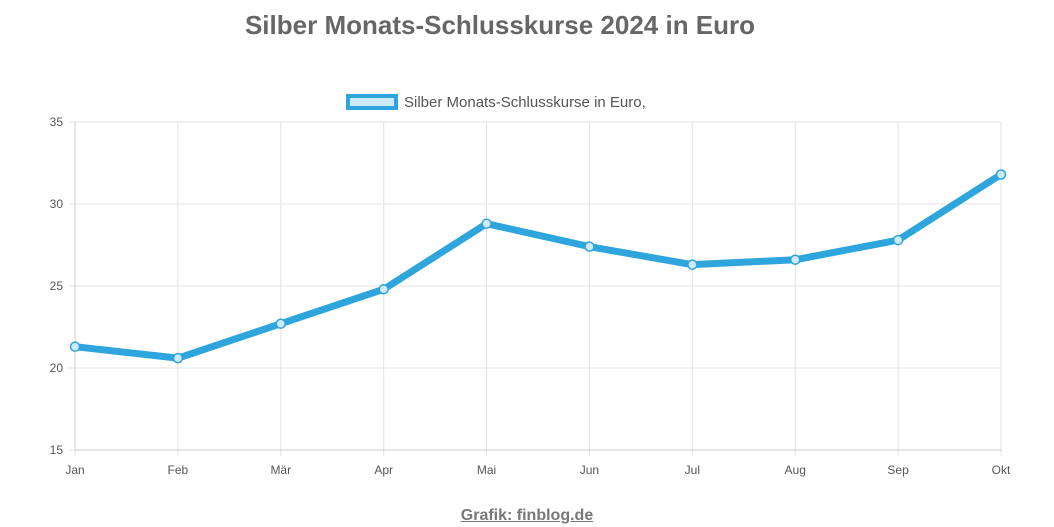 This screenshot has height=527, width=1054. Describe the element at coordinates (383, 470) in the screenshot. I see `x-tick-label: Apr` at that location.